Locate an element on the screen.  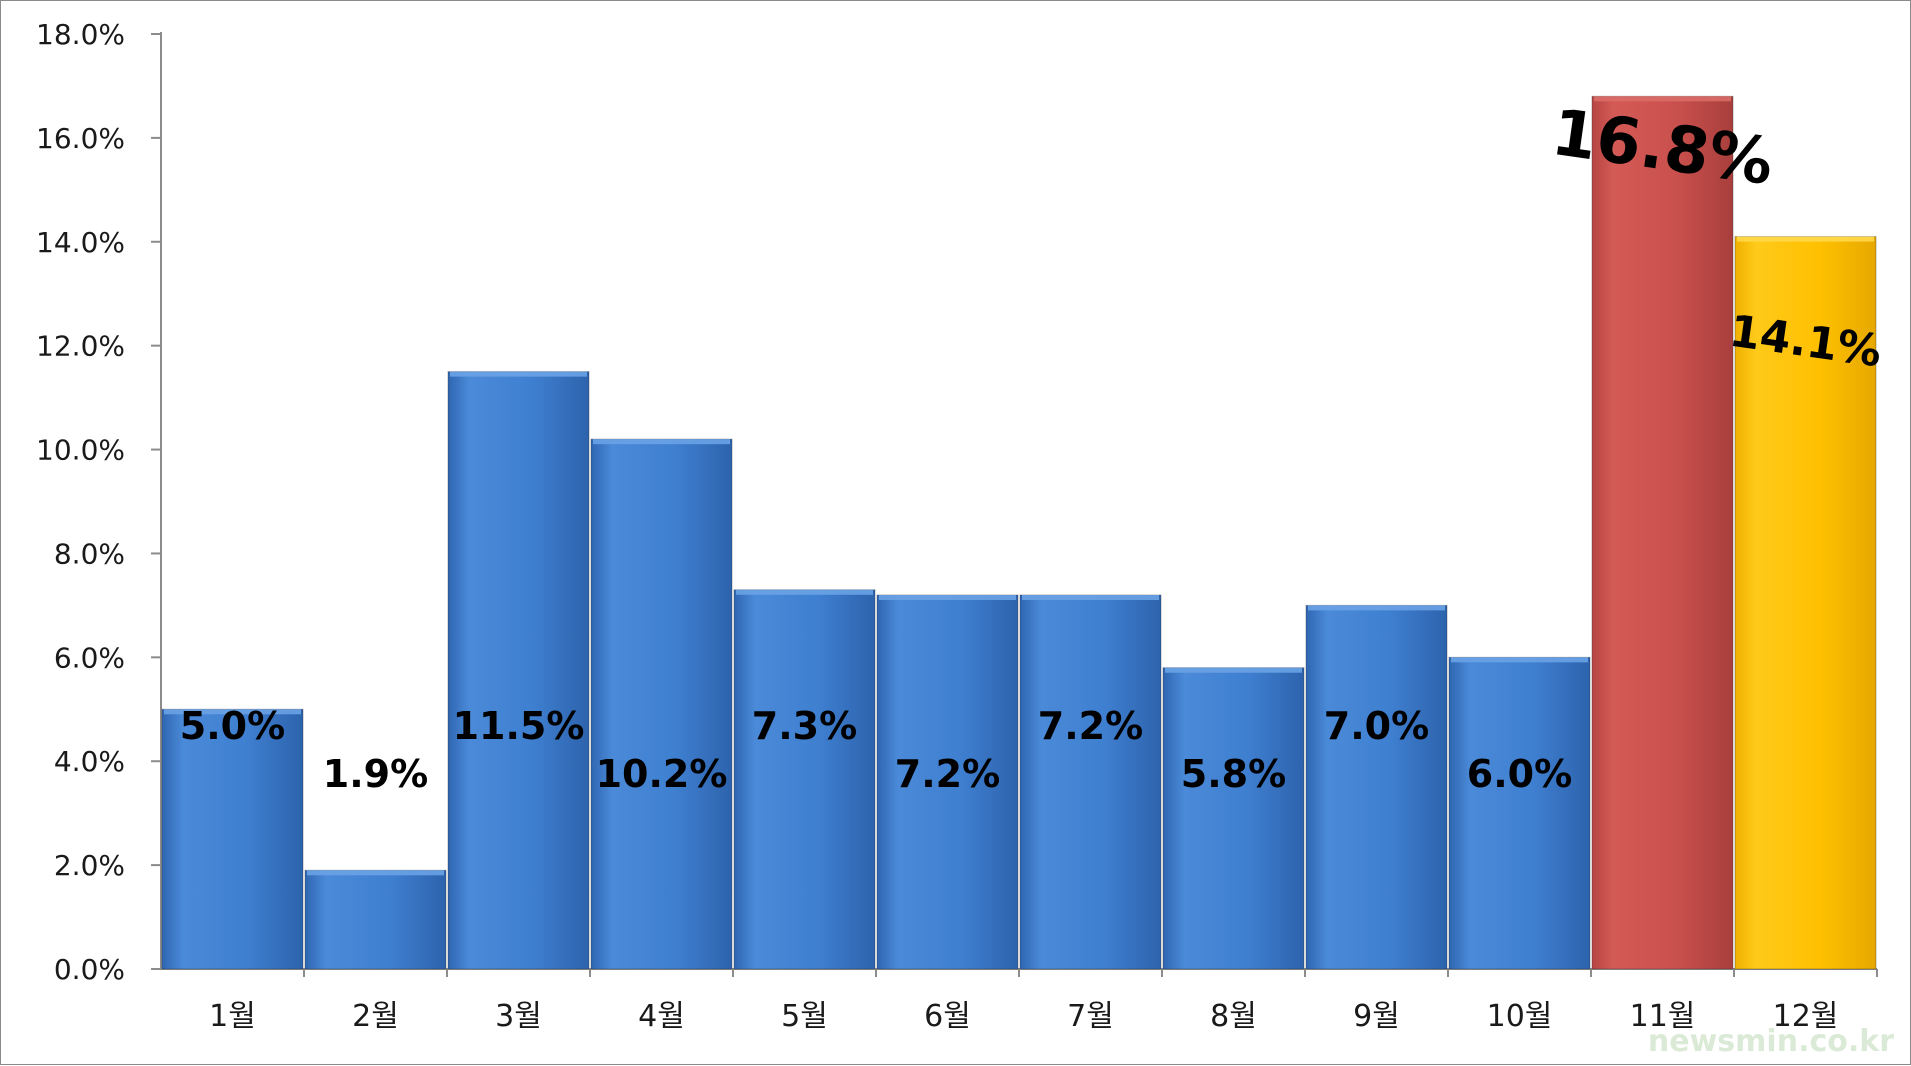
data-label: 5.0% is located at coordinates (232, 726).